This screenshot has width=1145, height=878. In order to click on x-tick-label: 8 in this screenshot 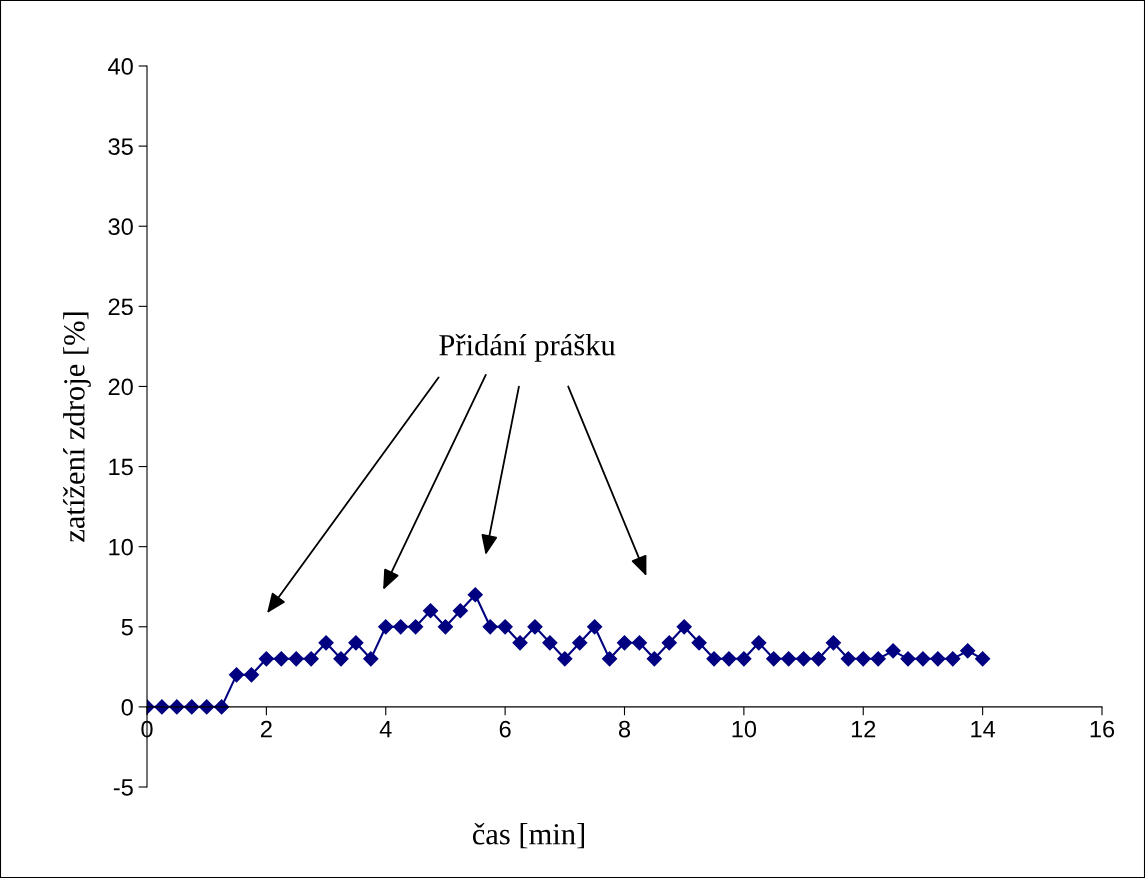, I will do `click(624, 729)`.